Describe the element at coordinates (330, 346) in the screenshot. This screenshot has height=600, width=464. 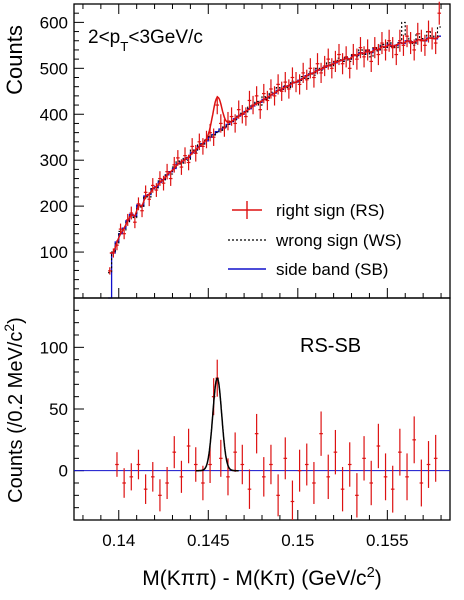
I see `bottom-annotation: RS-SB` at that location.